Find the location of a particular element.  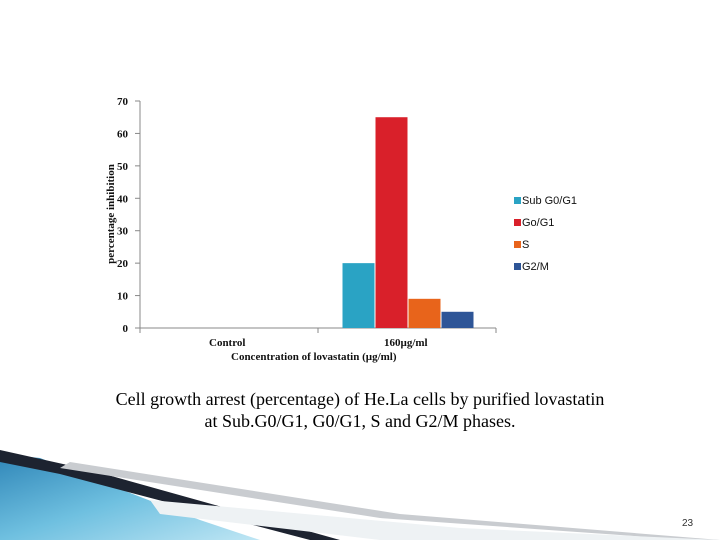

y-axis-title: percentage inhibition is located at coordinates (111, 214).